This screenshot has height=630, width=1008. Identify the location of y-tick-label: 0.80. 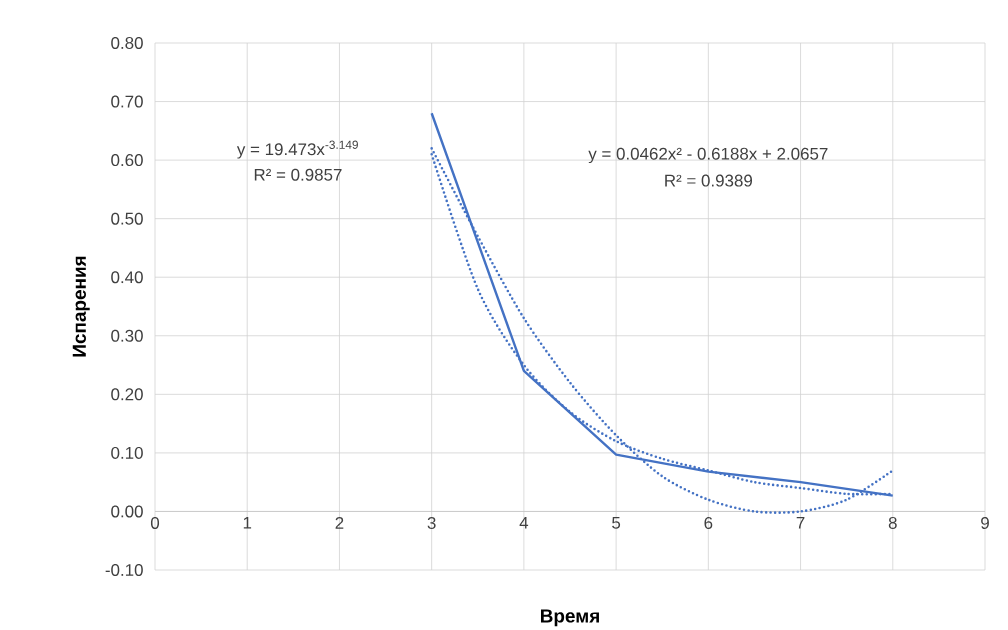
(127, 43).